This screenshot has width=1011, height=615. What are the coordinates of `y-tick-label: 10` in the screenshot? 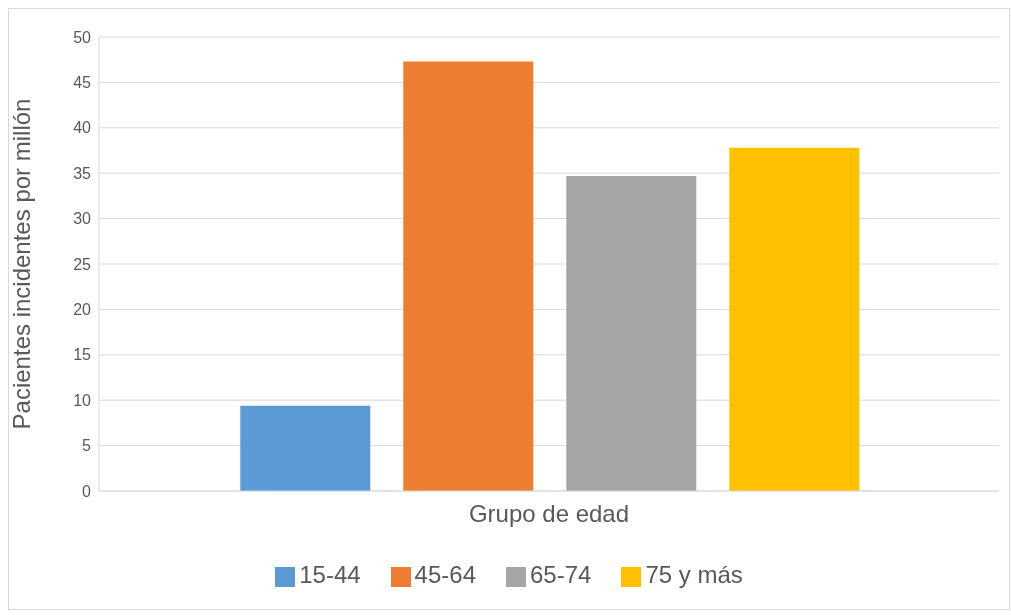 It's located at (82, 400).